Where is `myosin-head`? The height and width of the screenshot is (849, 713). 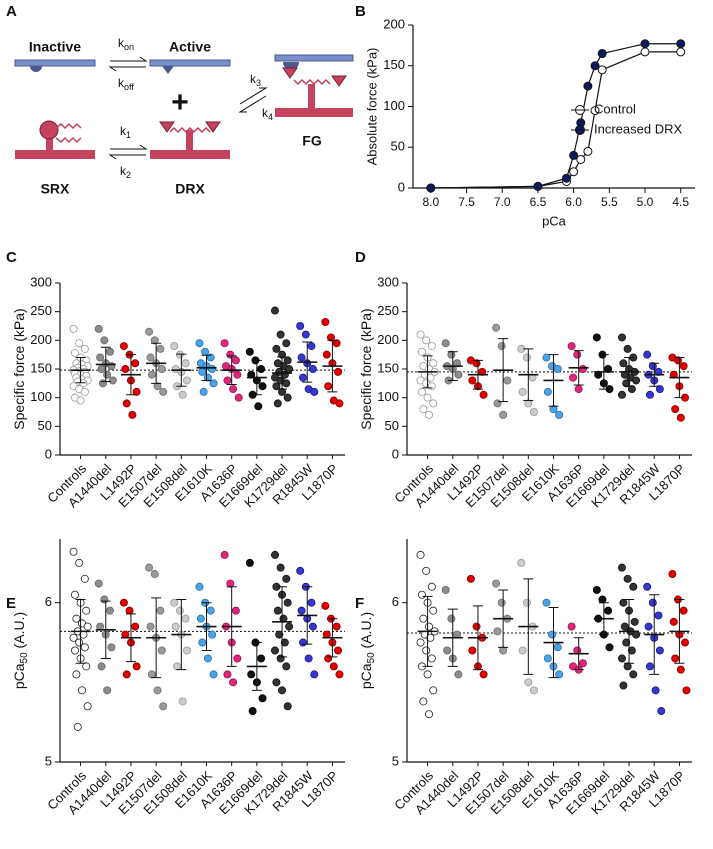
myosin-head is located at coordinates (49, 130).